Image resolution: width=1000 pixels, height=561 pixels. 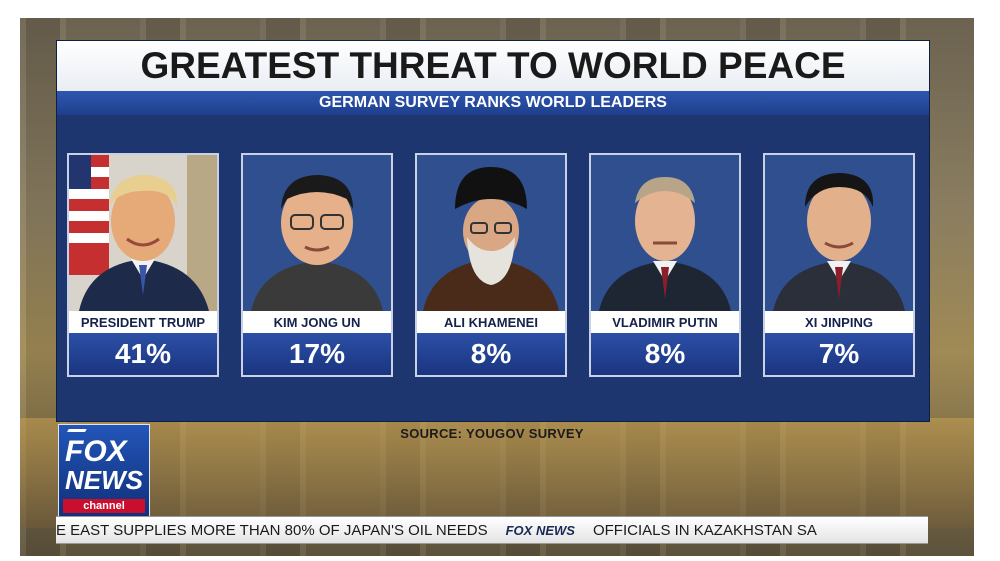 I want to click on leader-percentage: 41%, so click(x=143, y=353).